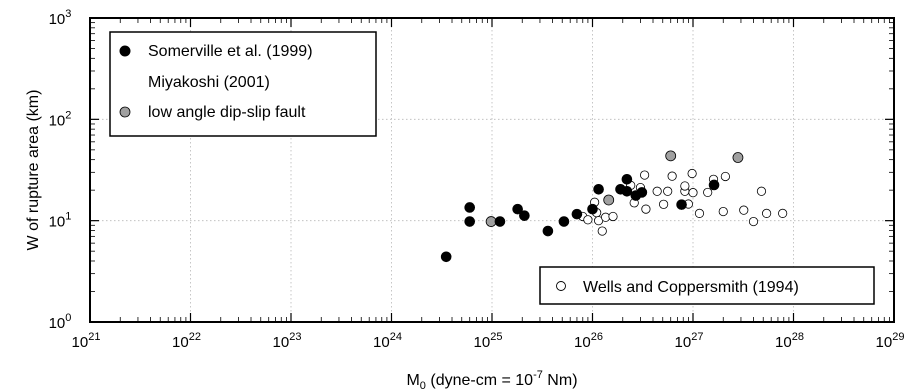  I want to click on x-tick-label-exp: 27, so click(697, 337).